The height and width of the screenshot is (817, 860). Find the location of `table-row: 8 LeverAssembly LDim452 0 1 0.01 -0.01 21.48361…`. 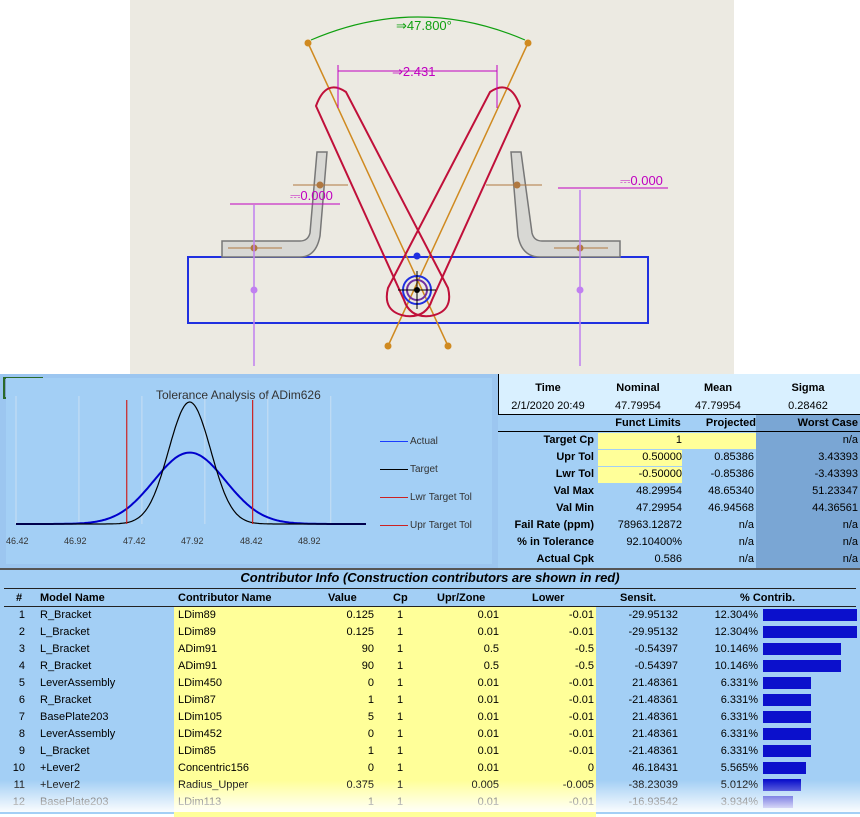

table-row: 8 LeverAssembly LDim452 0 1 0.01 -0.01 21.48361… is located at coordinates (430, 734).